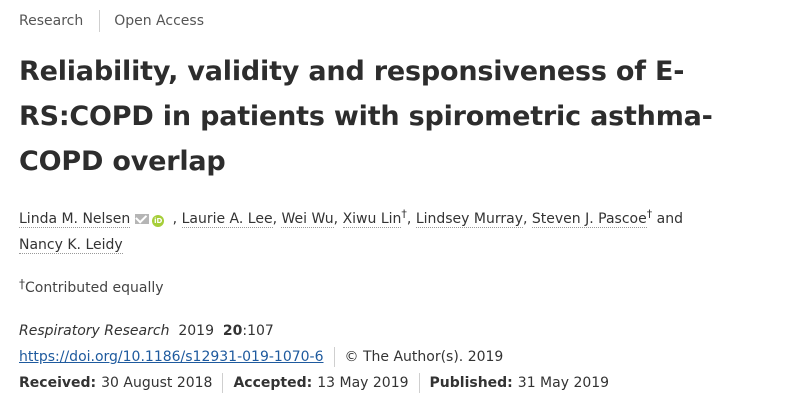  I want to click on copyright-text: © The Author(s). 2019, so click(424, 357).